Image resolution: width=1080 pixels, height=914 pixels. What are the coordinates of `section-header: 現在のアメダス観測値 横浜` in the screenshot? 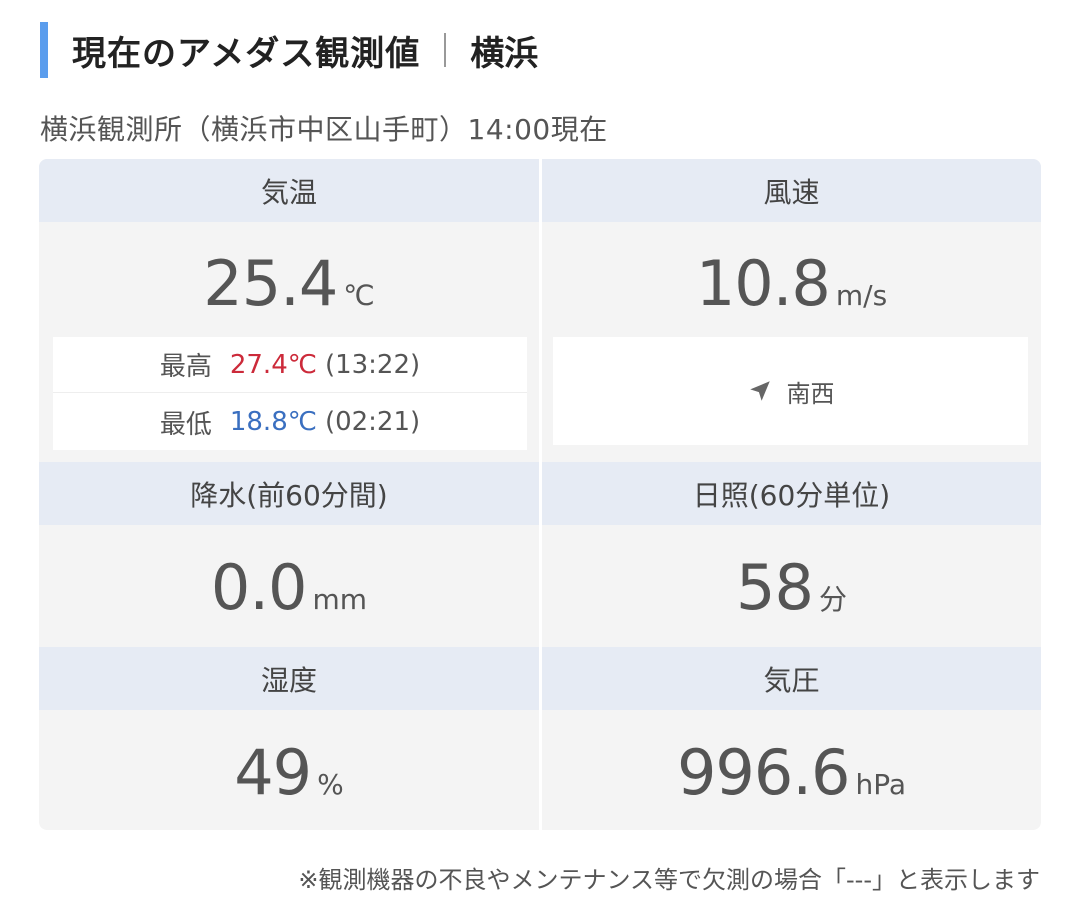 It's located at (289, 50).